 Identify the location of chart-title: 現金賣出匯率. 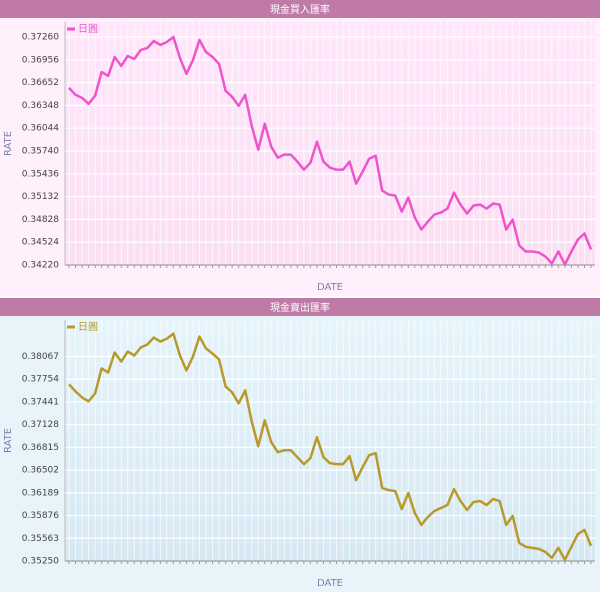
(300, 307).